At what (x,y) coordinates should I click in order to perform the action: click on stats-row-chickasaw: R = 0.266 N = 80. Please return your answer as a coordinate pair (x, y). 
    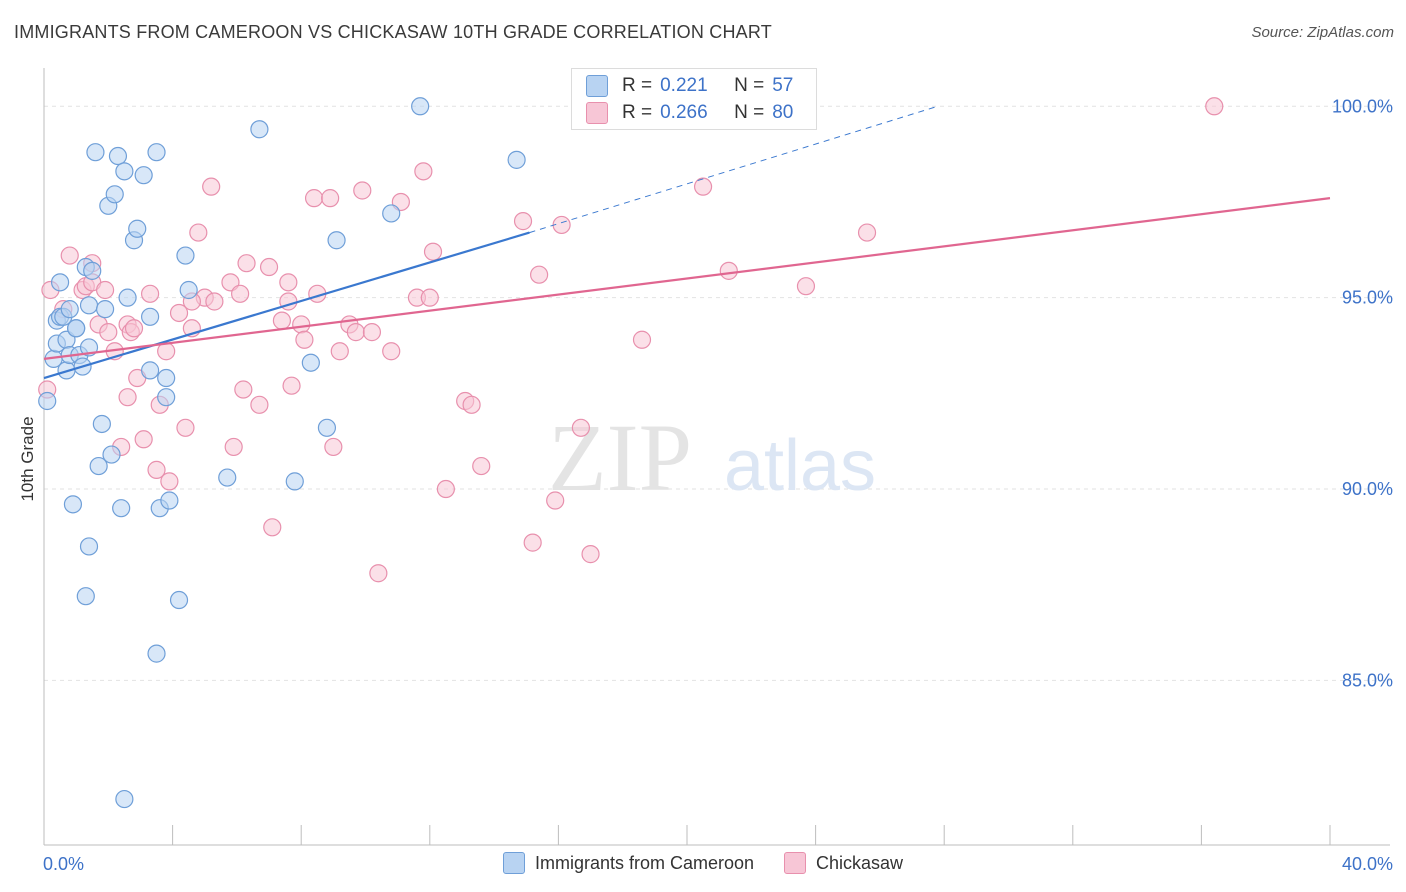
    Looking at the image, I should click on (689, 113).